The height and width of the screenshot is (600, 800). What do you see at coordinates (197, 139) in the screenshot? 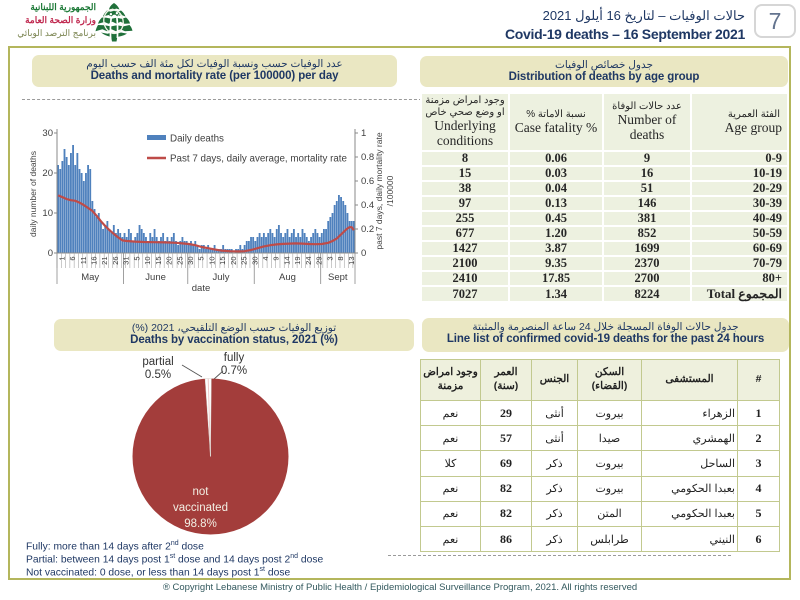
I see `svg-text: Daily deaths` at bounding box center [197, 139].